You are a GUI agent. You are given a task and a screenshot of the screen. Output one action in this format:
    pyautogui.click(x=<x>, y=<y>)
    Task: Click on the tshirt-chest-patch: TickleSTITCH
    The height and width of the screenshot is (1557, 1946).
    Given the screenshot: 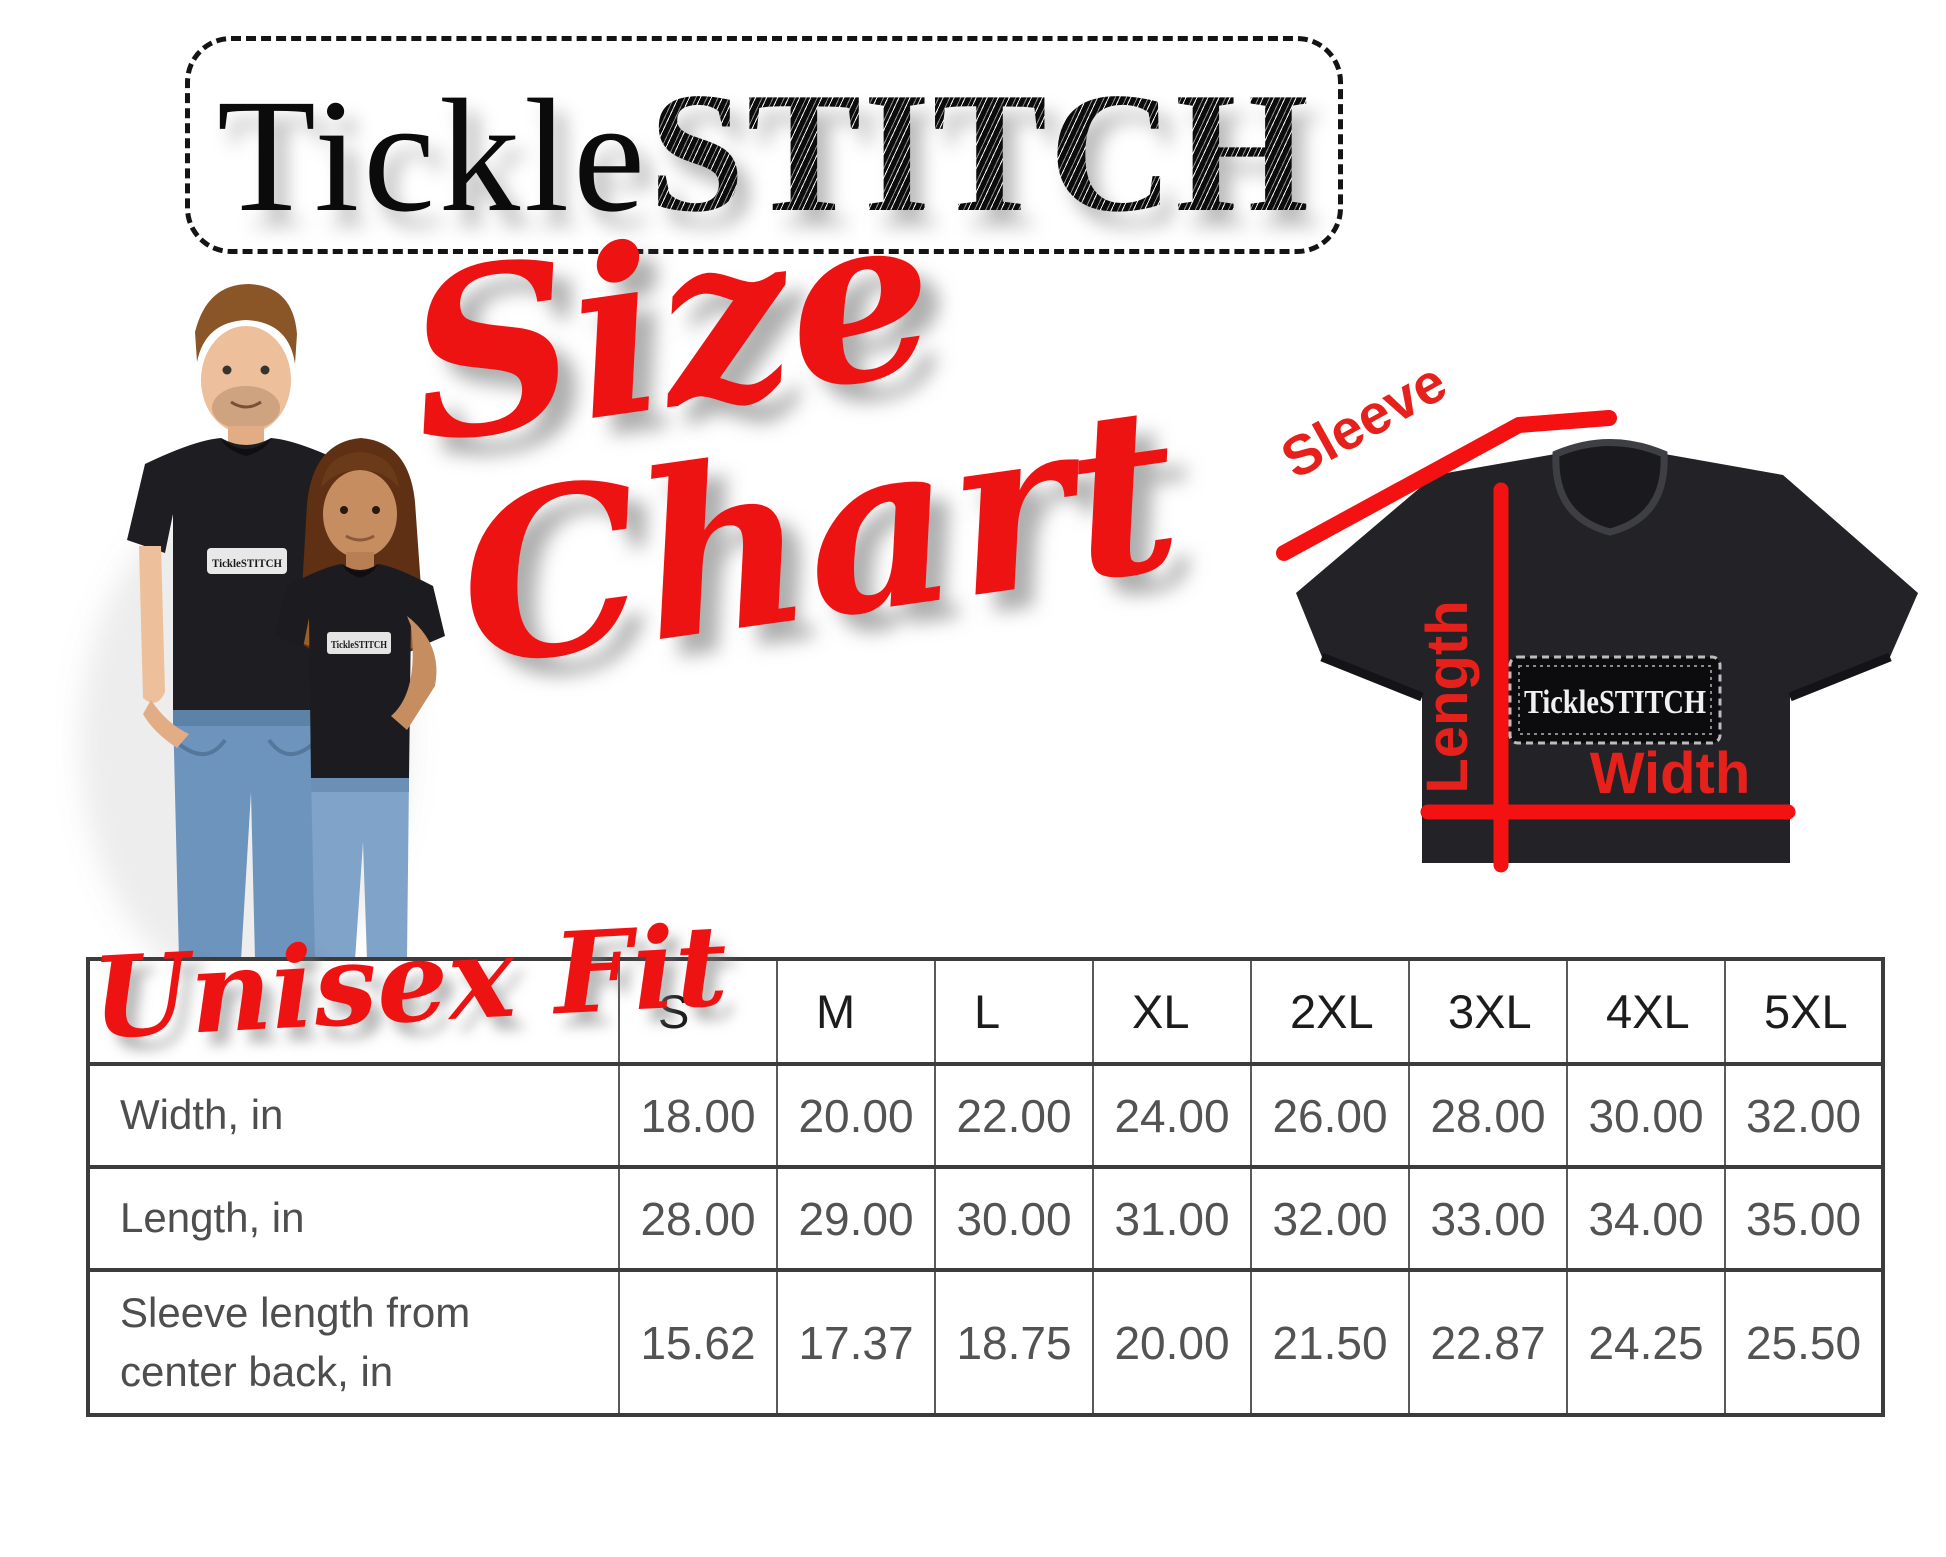 What is the action you would take?
    pyautogui.click(x=1615, y=700)
    